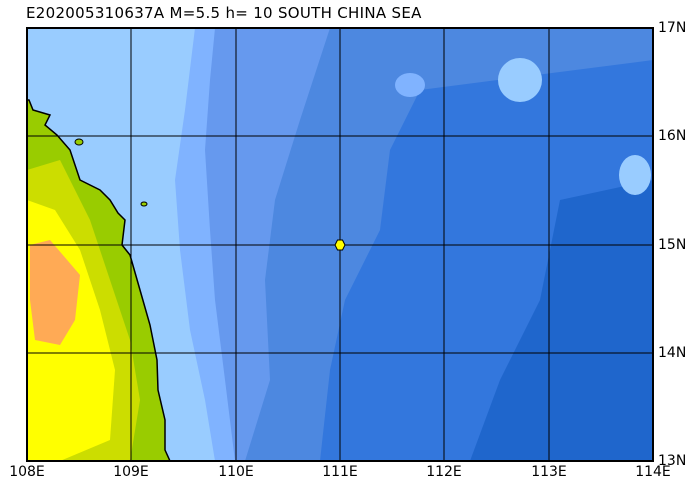  What do you see at coordinates (131, 472) in the screenshot?
I see `lon-label: 109E` at bounding box center [131, 472].